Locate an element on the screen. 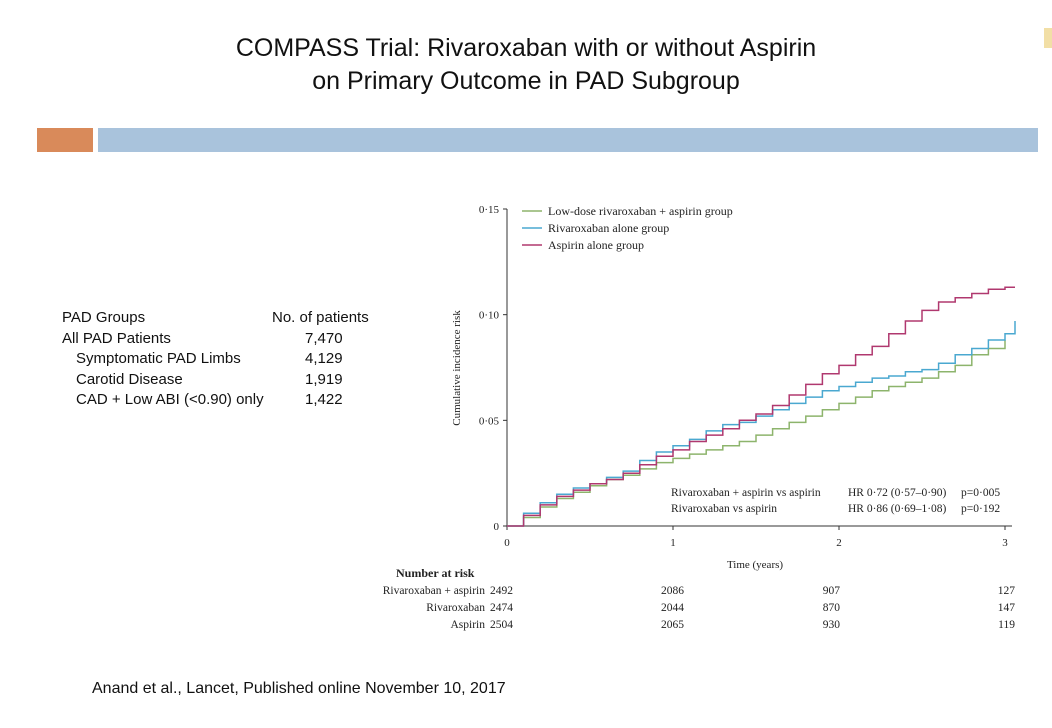  y-axis-label: Cumulative incidence risk is located at coordinates (457, 368).